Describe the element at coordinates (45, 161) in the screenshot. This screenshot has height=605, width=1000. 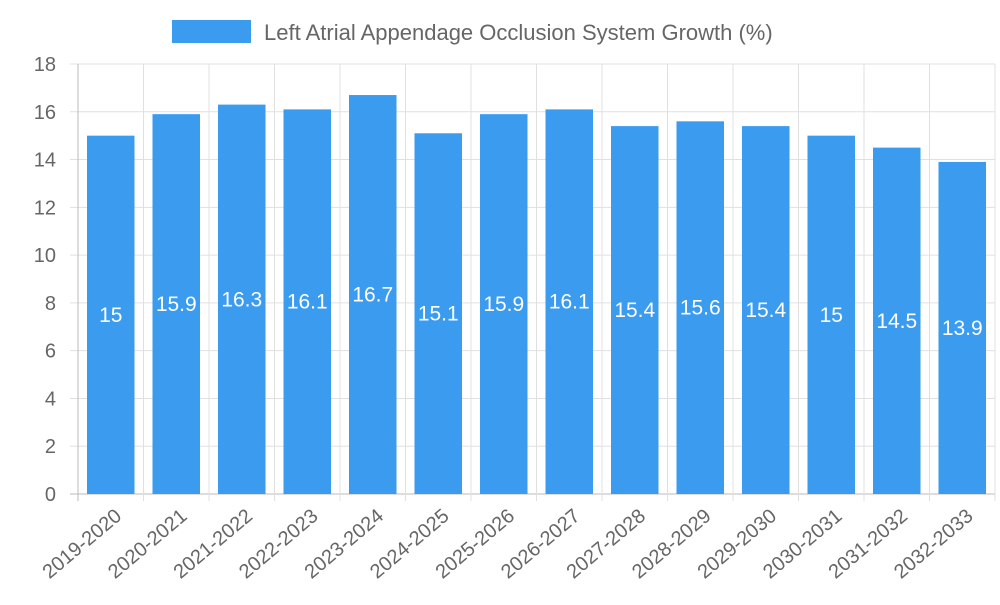
I see `y-tick-label: 14` at that location.